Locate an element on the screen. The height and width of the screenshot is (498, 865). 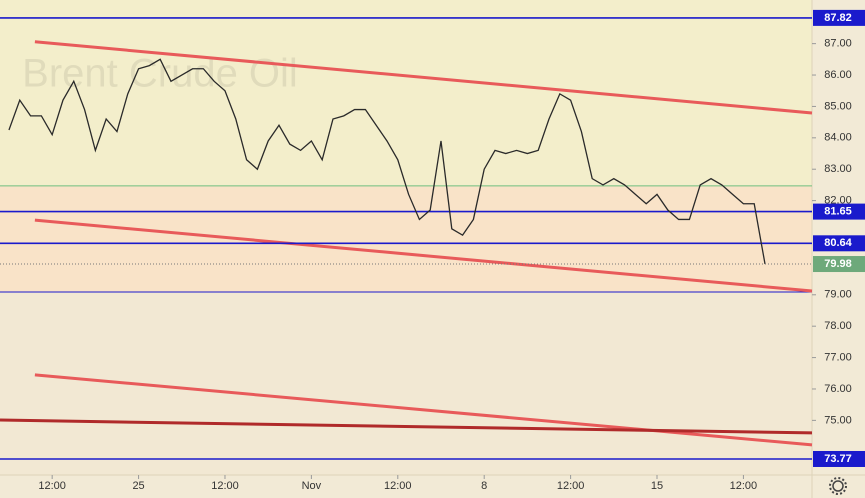
watermark: Brent Crude Oil is located at coordinates (160, 74).